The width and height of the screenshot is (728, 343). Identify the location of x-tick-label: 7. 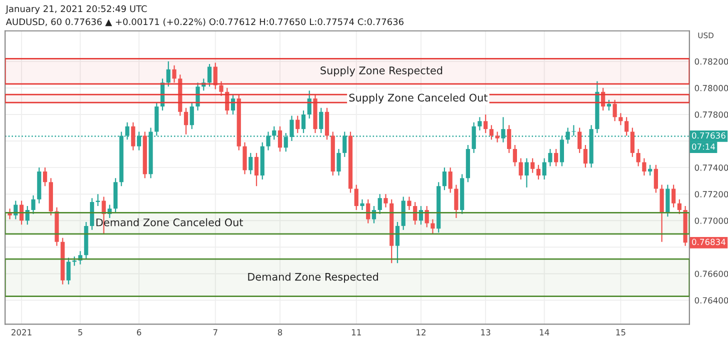
(215, 332).